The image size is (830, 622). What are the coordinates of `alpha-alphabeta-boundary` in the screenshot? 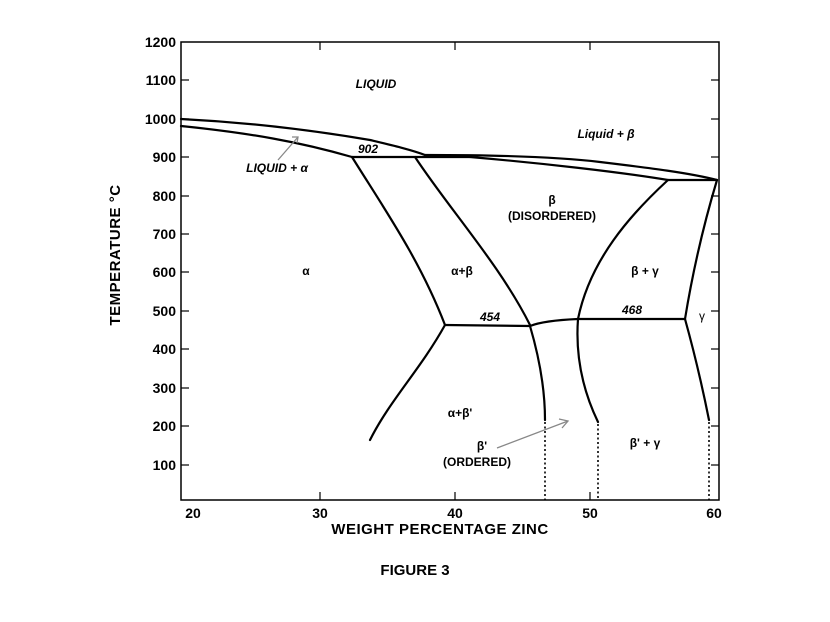 It's located at (398, 241).